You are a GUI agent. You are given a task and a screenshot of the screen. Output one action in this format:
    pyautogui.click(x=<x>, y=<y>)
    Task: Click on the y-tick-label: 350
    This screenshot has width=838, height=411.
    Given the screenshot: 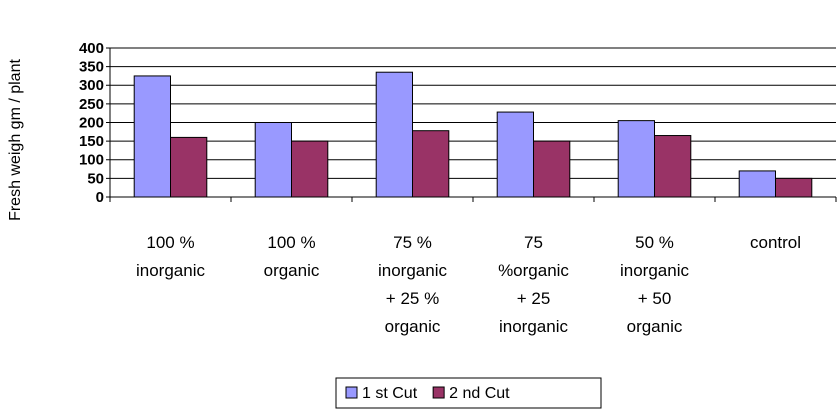 What is the action you would take?
    pyautogui.click(x=91, y=67)
    